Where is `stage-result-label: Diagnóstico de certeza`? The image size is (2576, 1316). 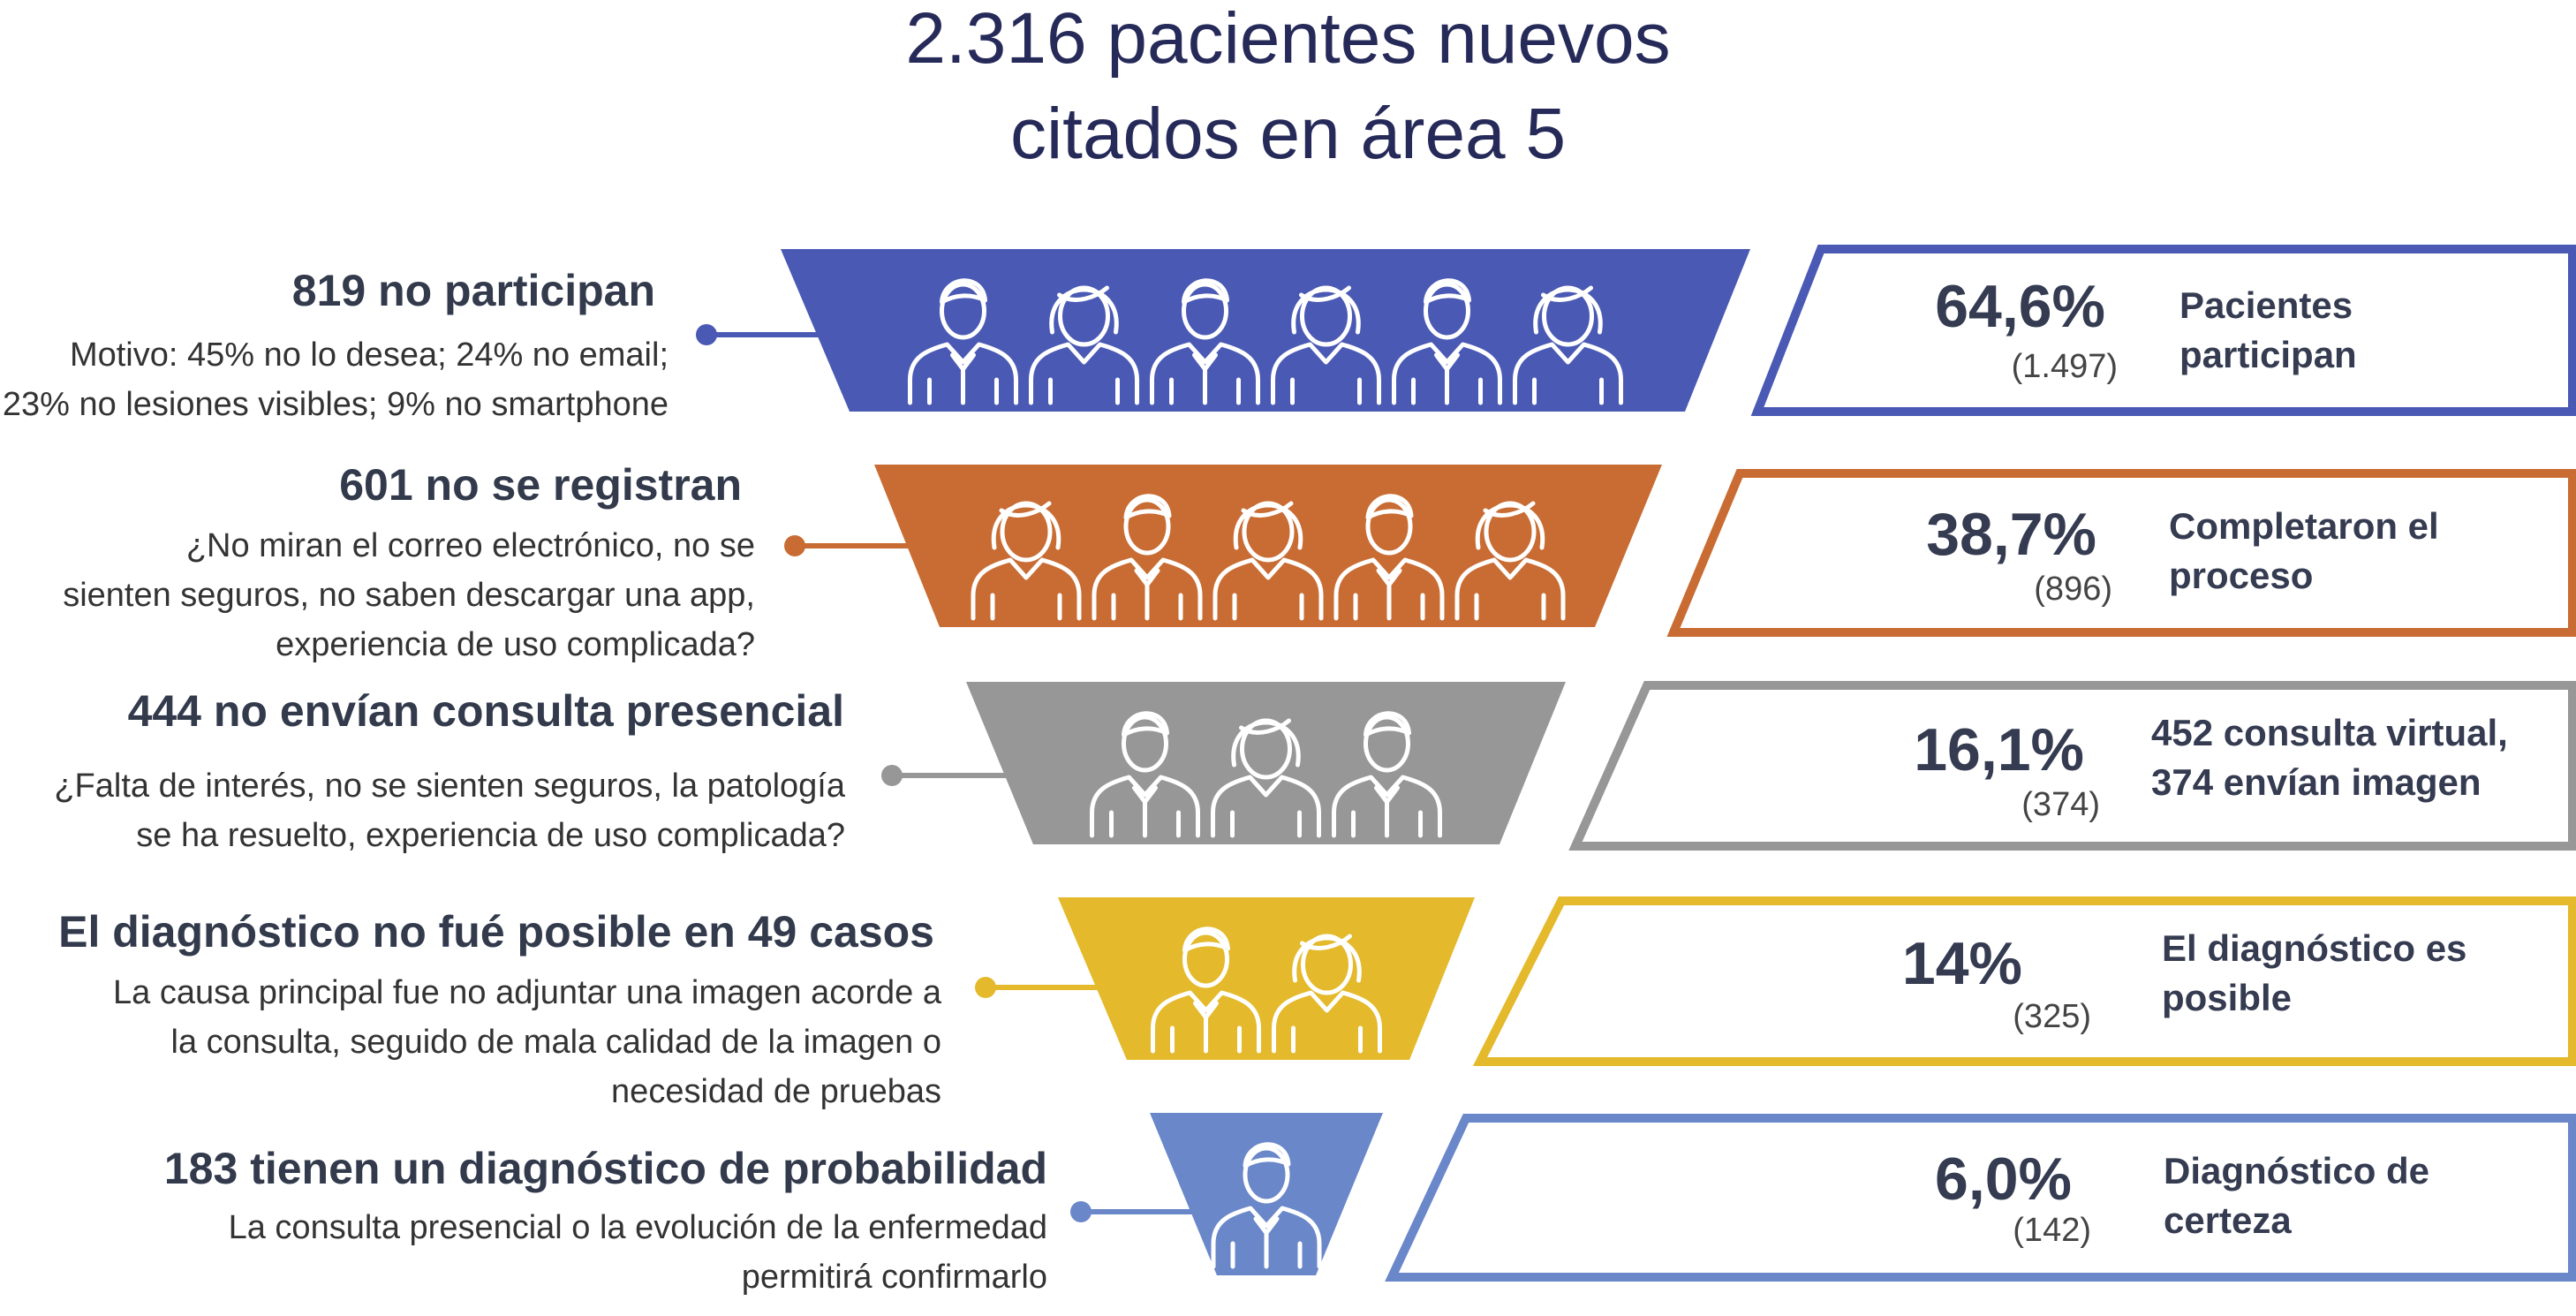
stage-result-label: Diagnóstico de certeza is located at coordinates (2296, 1195).